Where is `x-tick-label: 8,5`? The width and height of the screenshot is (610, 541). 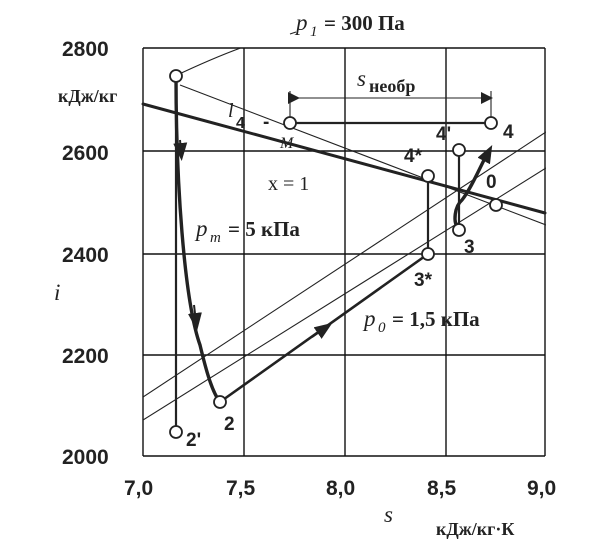
x-tick-label: 8,5 is located at coordinates (442, 488).